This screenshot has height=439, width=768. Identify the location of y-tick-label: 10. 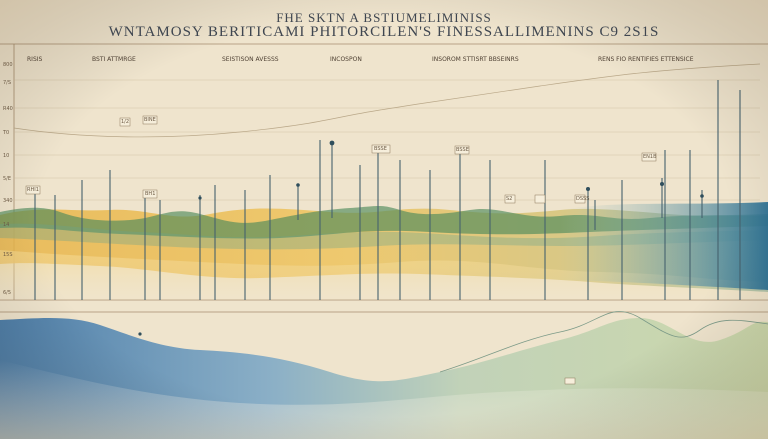
(6, 156).